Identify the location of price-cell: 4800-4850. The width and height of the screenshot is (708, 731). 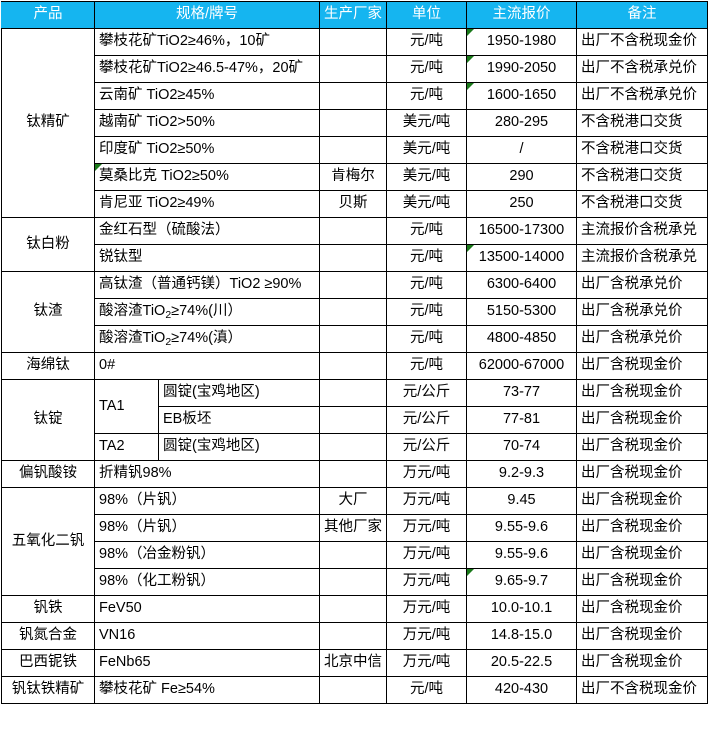
(521, 339).